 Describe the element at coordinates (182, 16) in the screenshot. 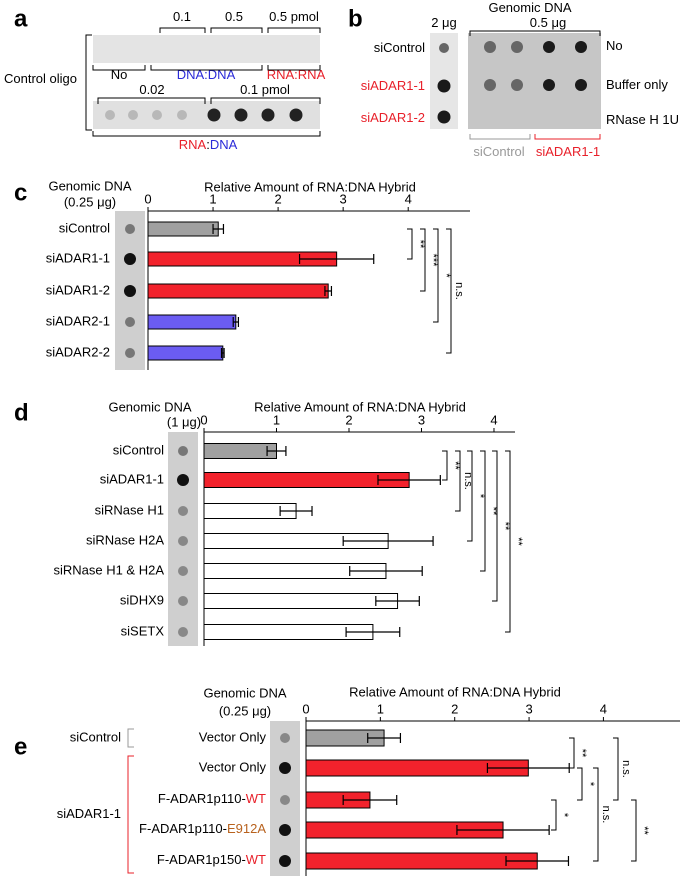

I see `label-part: 0.1` at that location.